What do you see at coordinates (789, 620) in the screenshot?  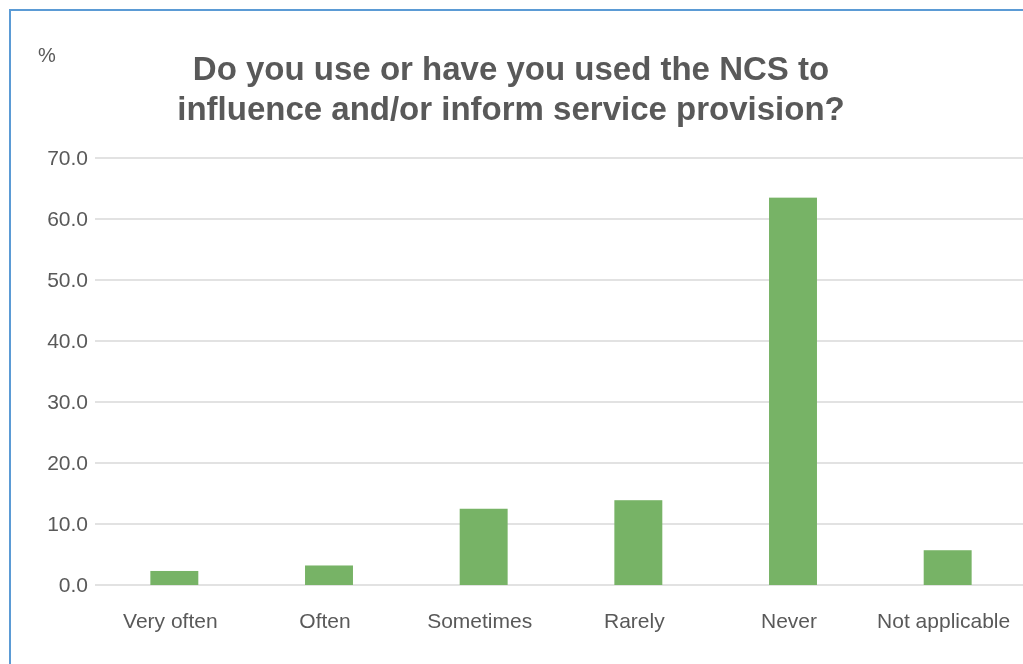 I see `x-tick-label: Never` at bounding box center [789, 620].